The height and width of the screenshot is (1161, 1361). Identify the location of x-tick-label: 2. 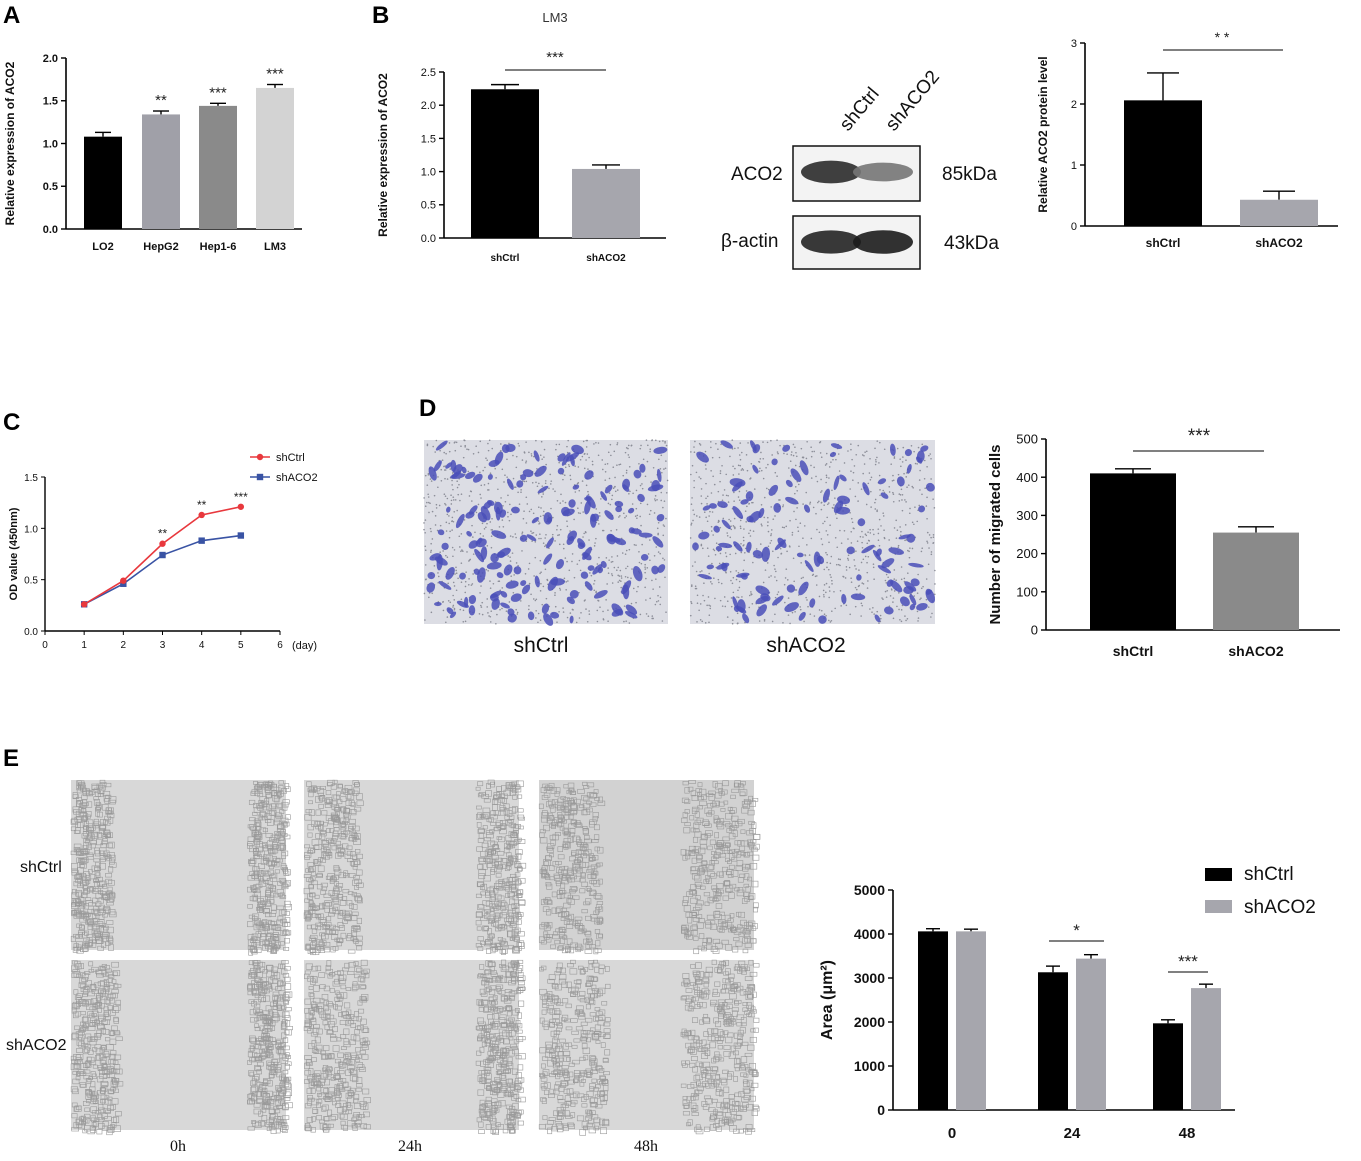
(124, 645).